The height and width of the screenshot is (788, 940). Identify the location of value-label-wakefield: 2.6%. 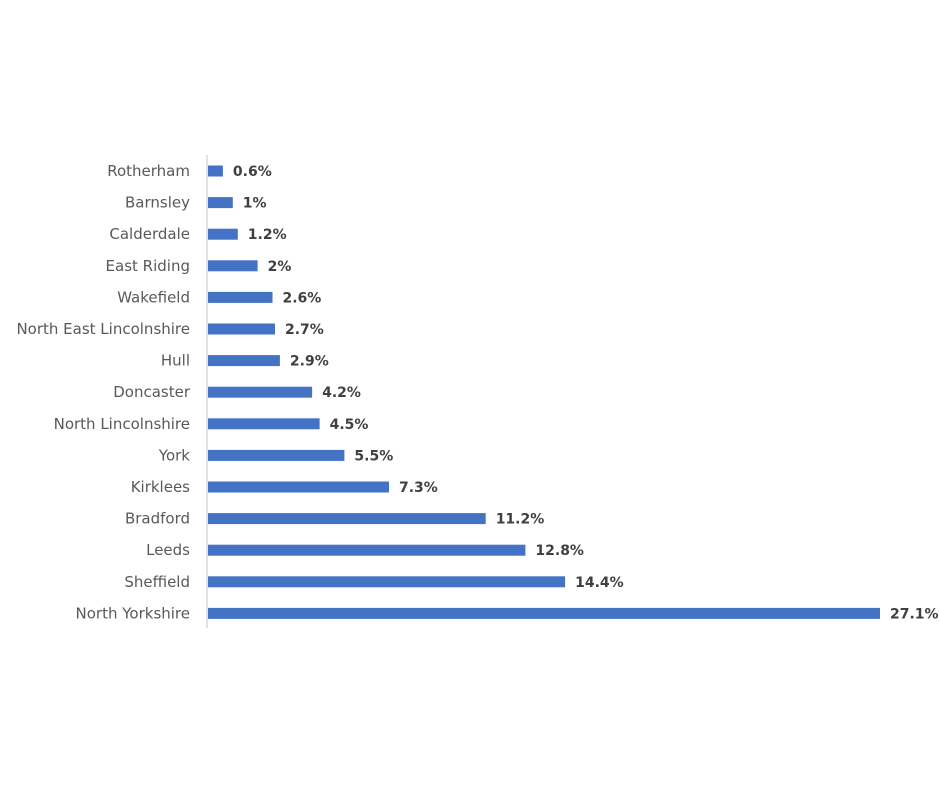
(302, 298).